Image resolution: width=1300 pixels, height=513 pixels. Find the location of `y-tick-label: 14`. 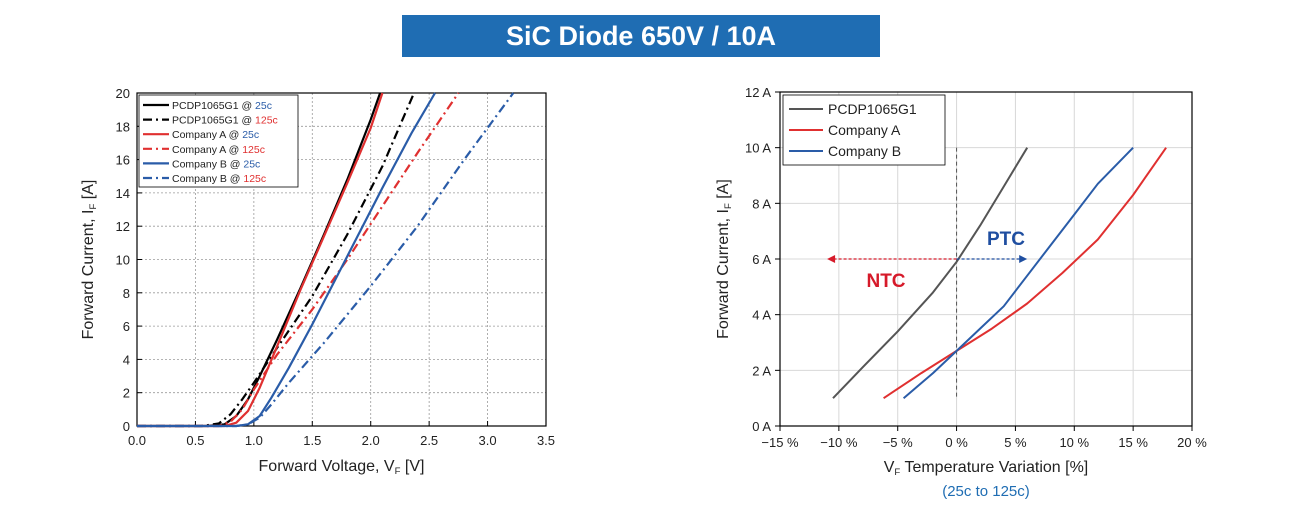

y-tick-label: 14 is located at coordinates (123, 193).